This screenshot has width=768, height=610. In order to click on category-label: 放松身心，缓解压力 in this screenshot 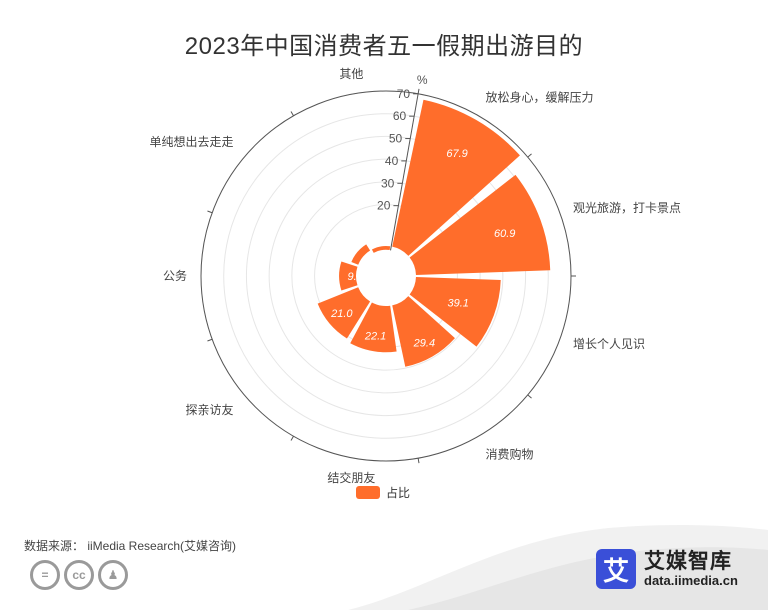, I will do `click(540, 97)`.